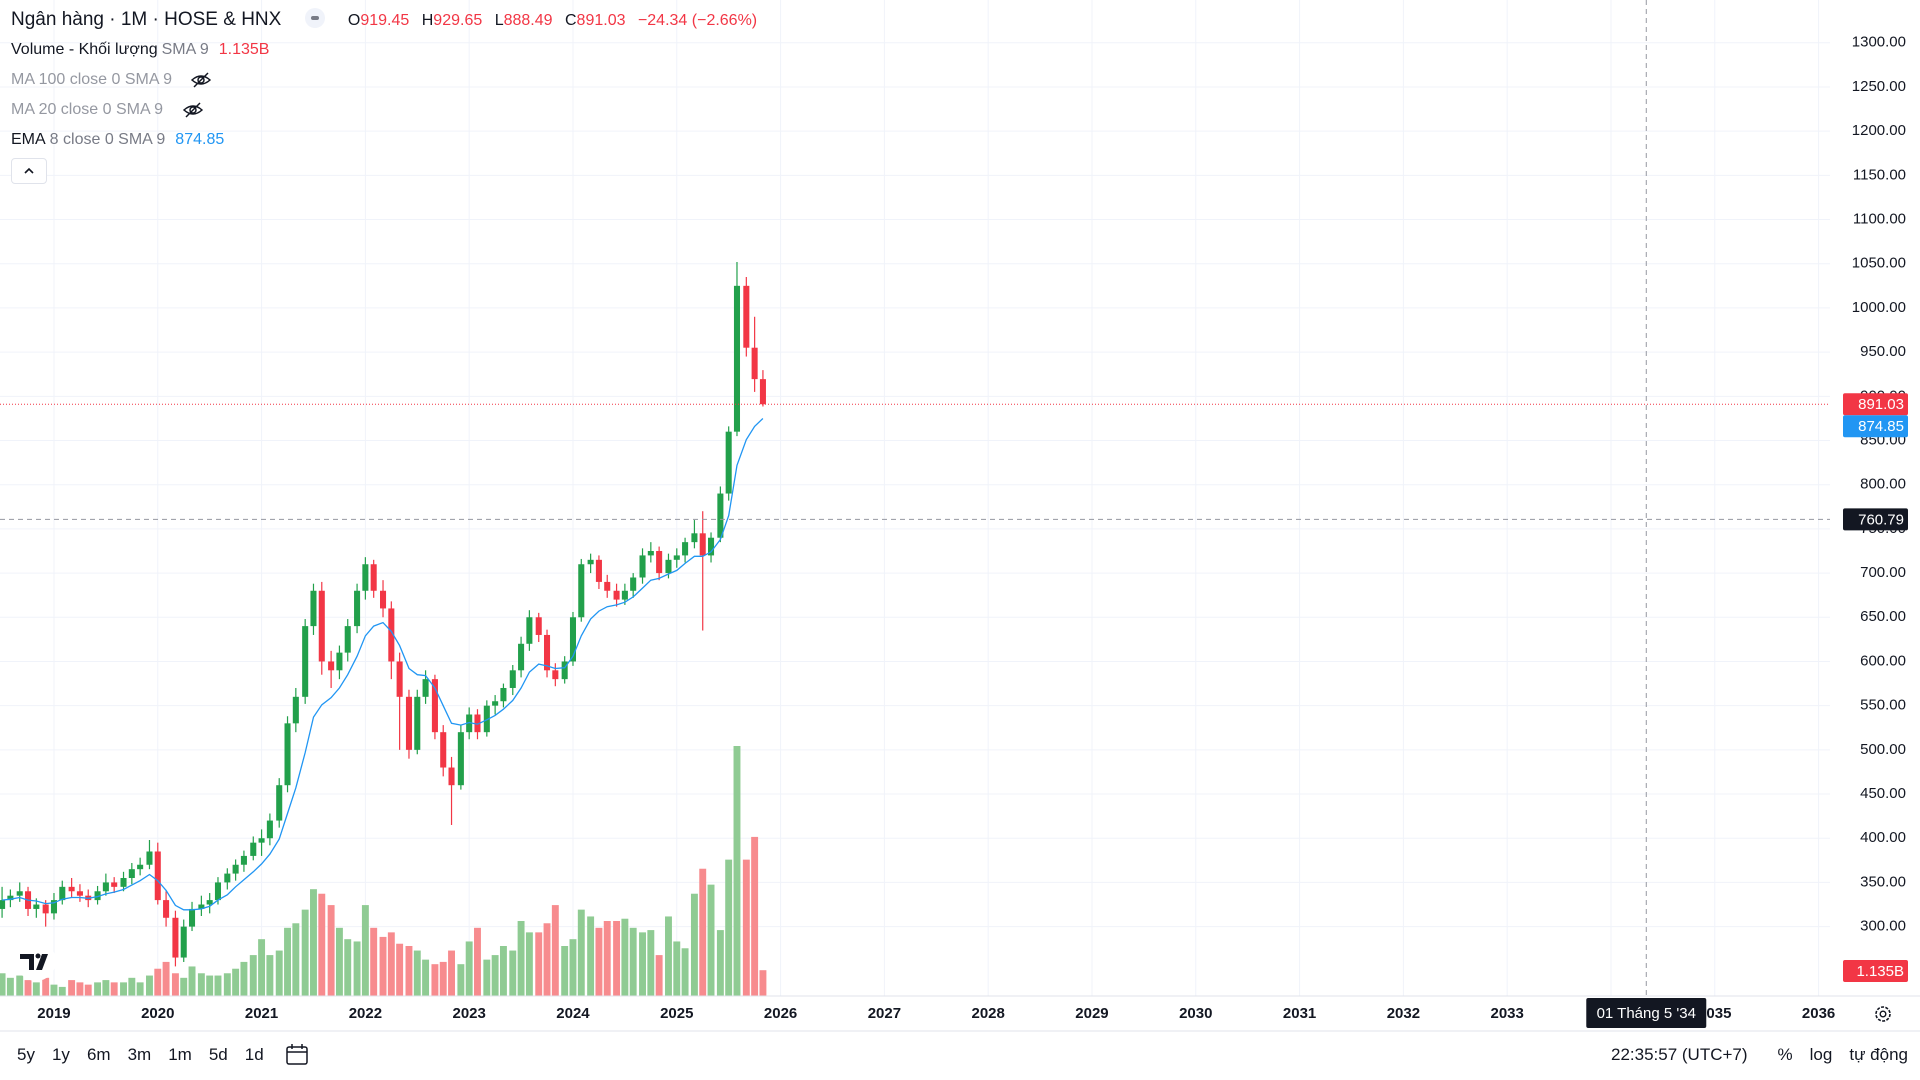  What do you see at coordinates (1879, 174) in the screenshot?
I see `y-tick-label: 1150.00` at bounding box center [1879, 174].